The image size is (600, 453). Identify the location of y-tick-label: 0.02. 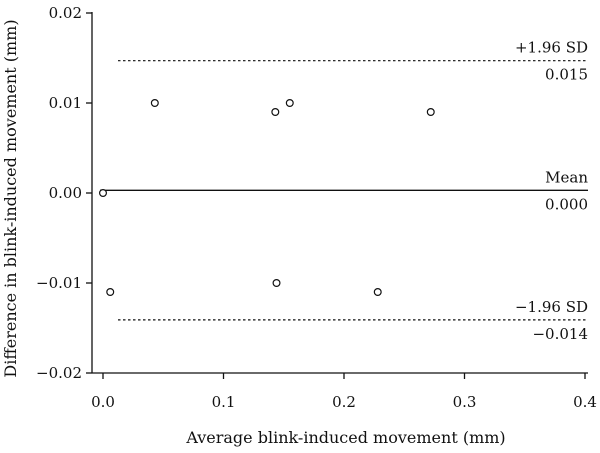
(65, 13).